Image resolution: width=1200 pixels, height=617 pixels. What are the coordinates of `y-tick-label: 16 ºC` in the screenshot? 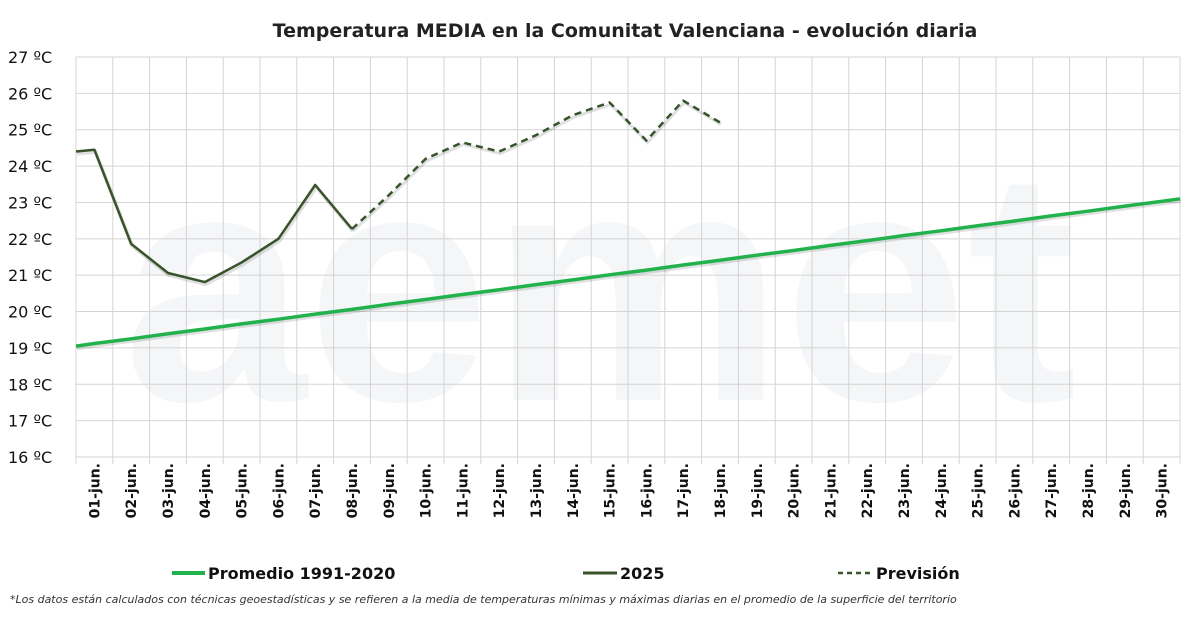 It's located at (30, 457).